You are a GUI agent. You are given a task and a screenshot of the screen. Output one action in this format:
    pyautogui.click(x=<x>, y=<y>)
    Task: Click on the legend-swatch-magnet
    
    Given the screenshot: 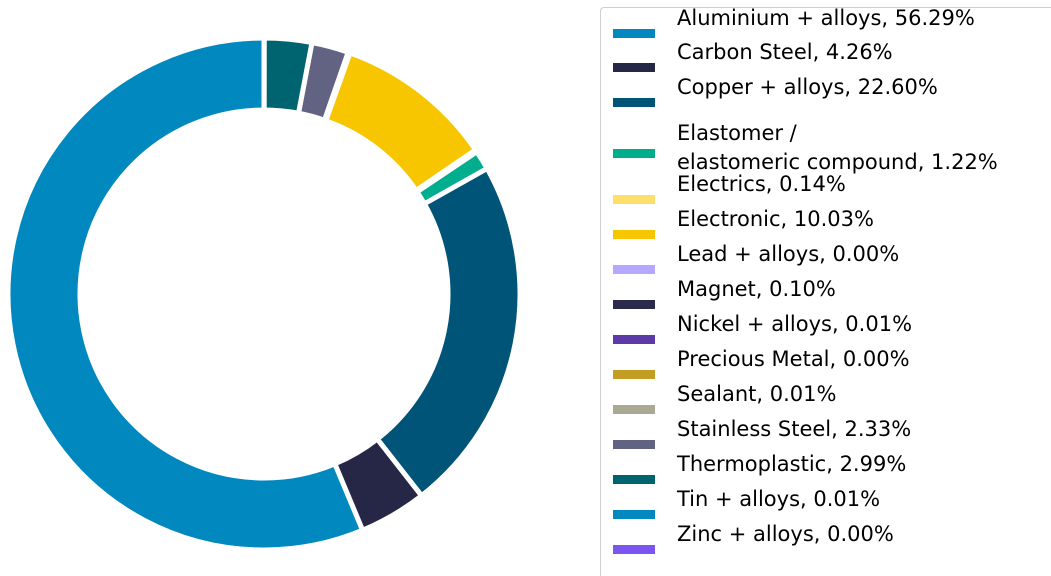 What is the action you would take?
    pyautogui.click(x=634, y=304)
    